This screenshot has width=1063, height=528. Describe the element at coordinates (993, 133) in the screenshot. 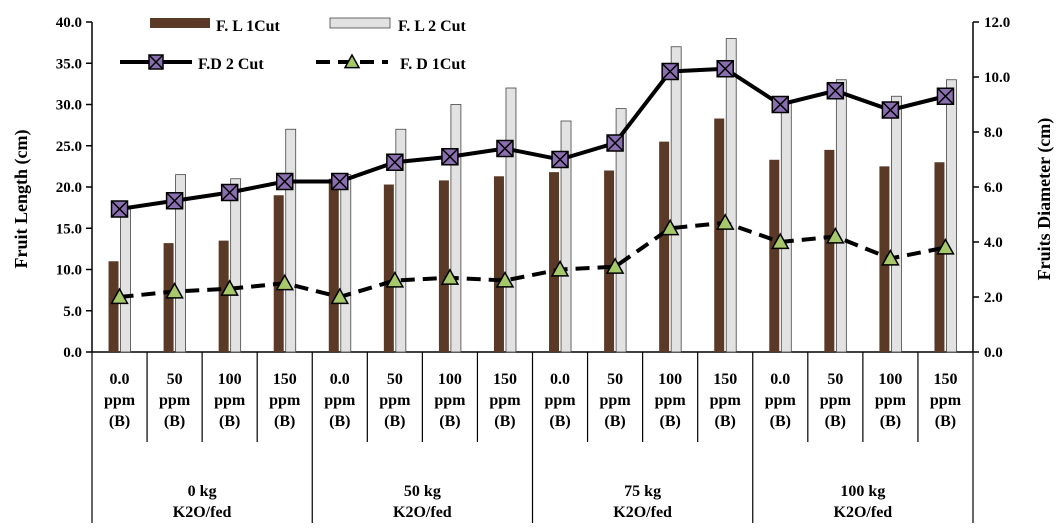

I see `y2-tick-label: 8.0` at that location.